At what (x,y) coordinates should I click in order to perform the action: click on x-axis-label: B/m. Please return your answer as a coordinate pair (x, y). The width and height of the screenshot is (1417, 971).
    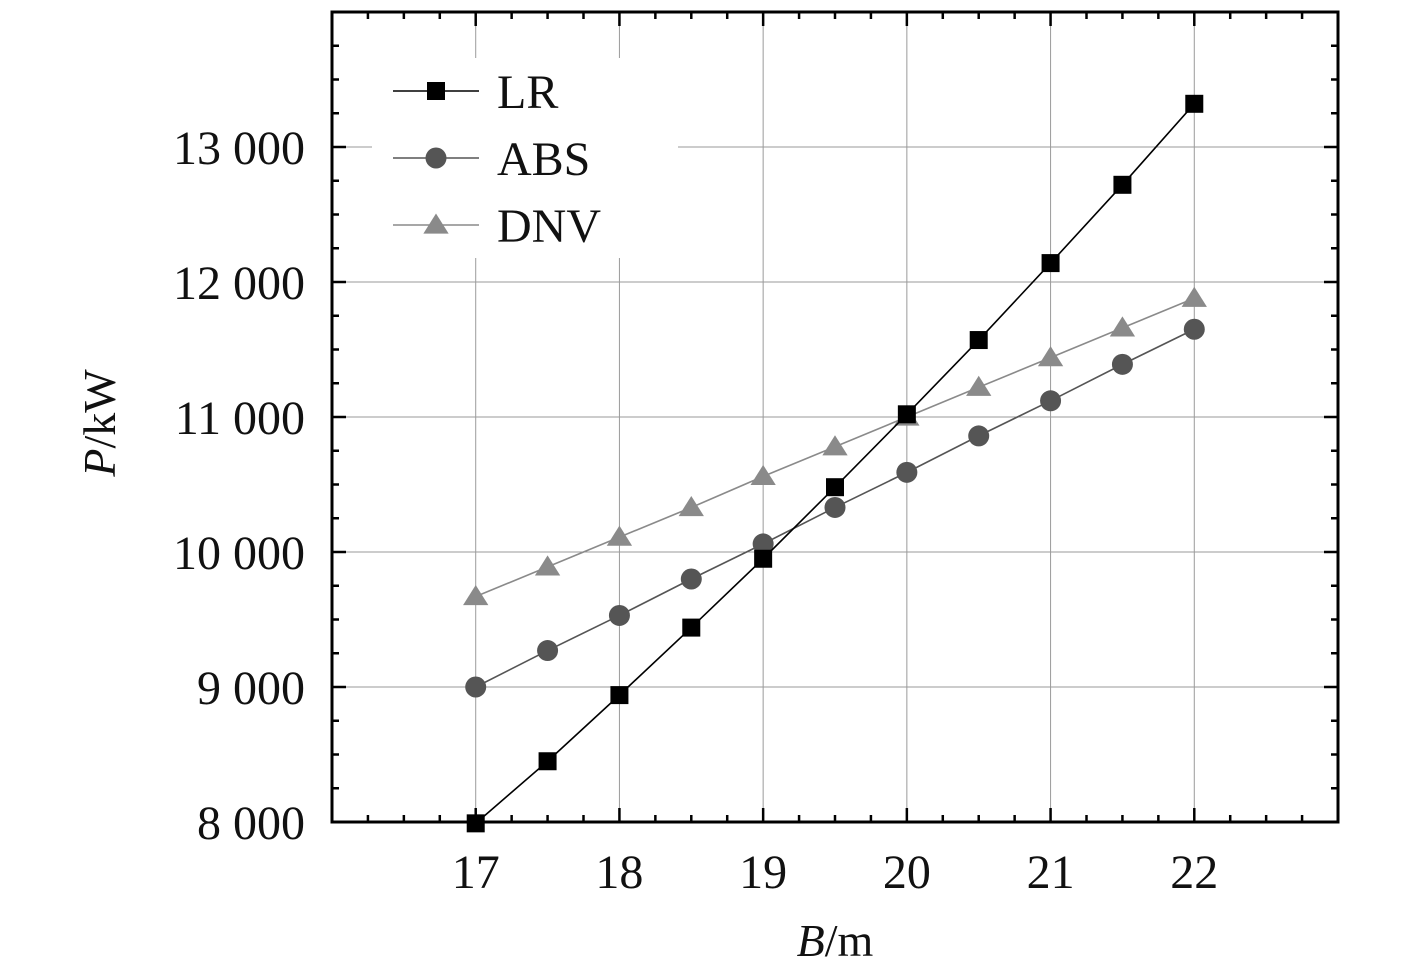
    Looking at the image, I should click on (835, 940).